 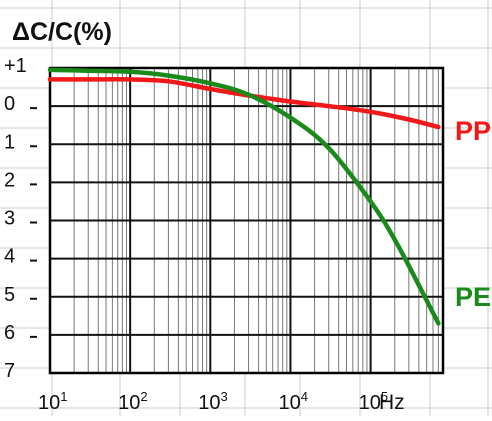 I want to click on chart-title: ΔC/C(%), so click(x=62, y=32).